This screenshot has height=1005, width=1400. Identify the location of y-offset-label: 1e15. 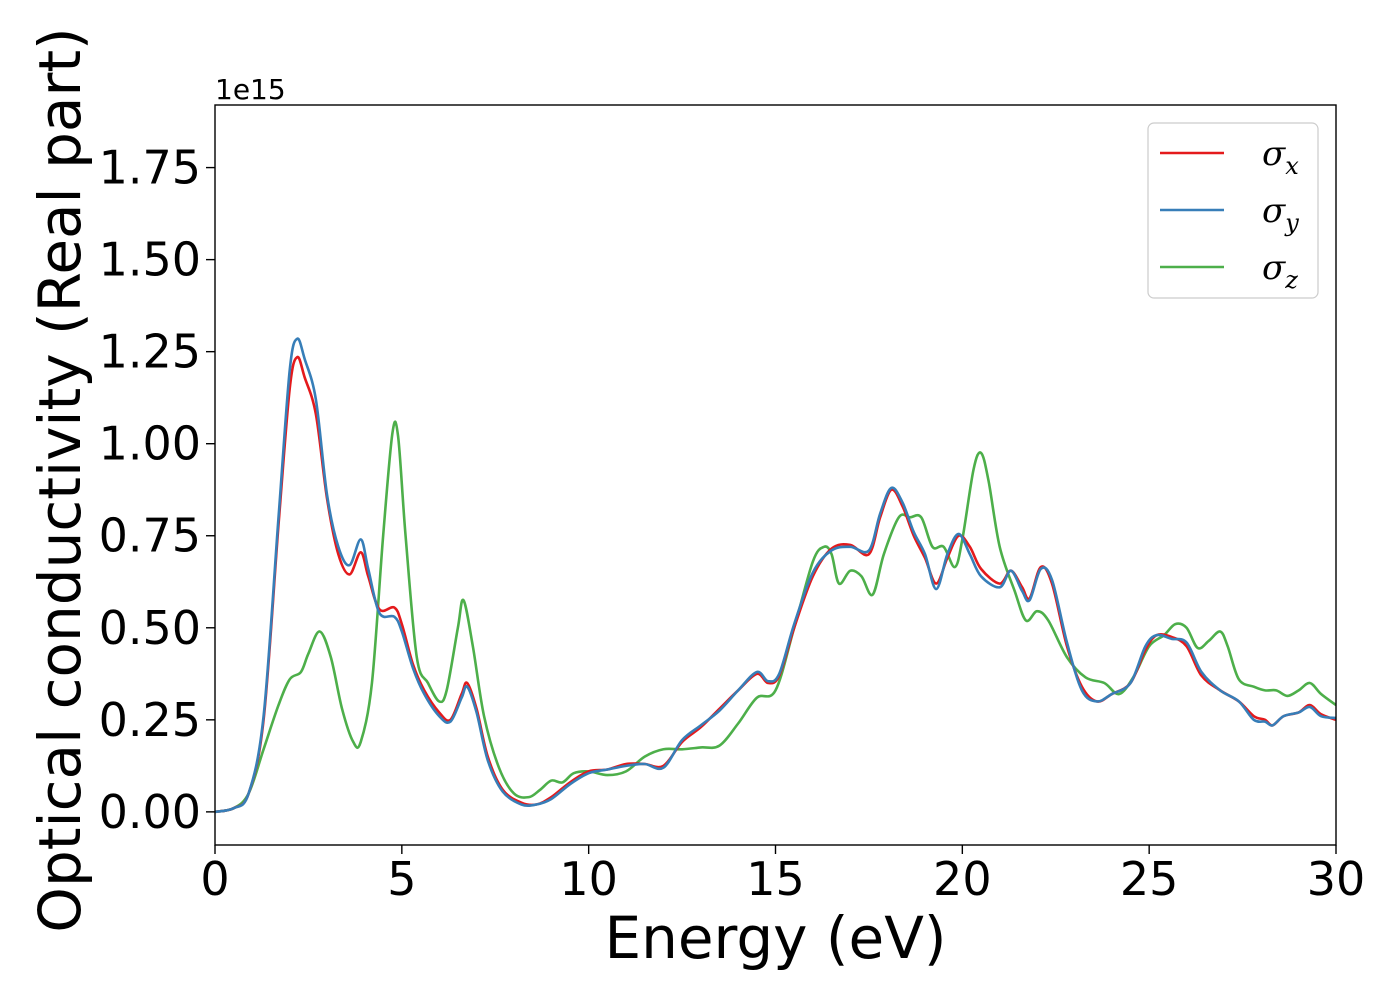
(250, 89).